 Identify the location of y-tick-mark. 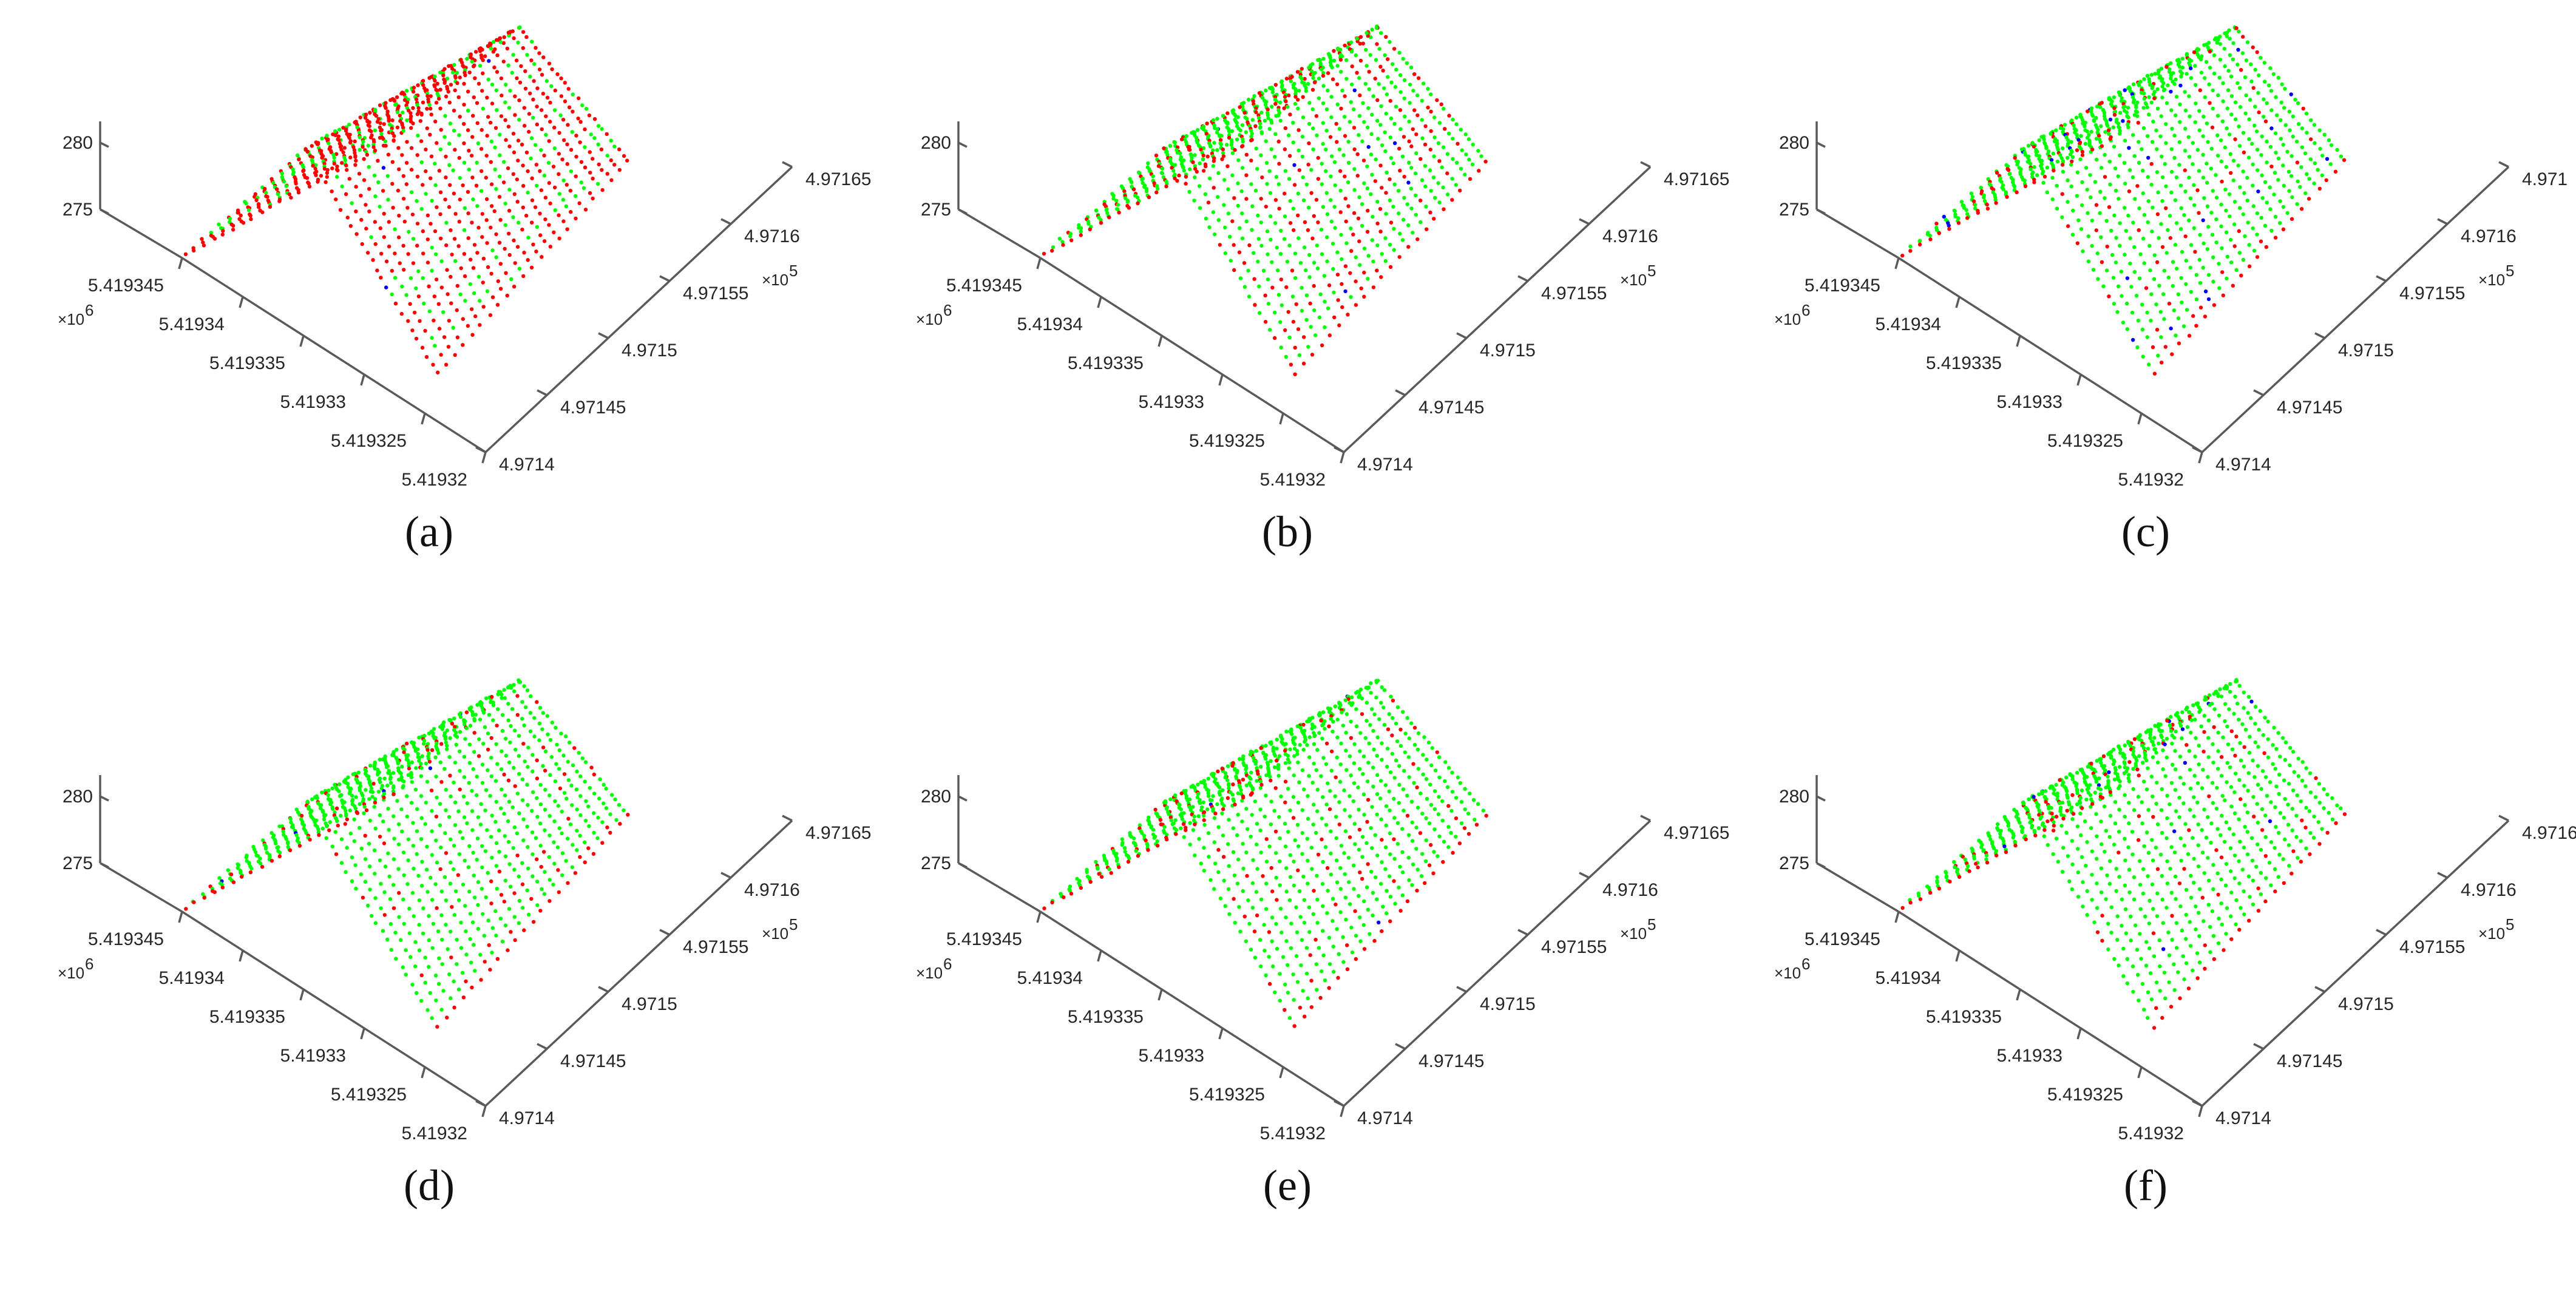
(2140, 419).